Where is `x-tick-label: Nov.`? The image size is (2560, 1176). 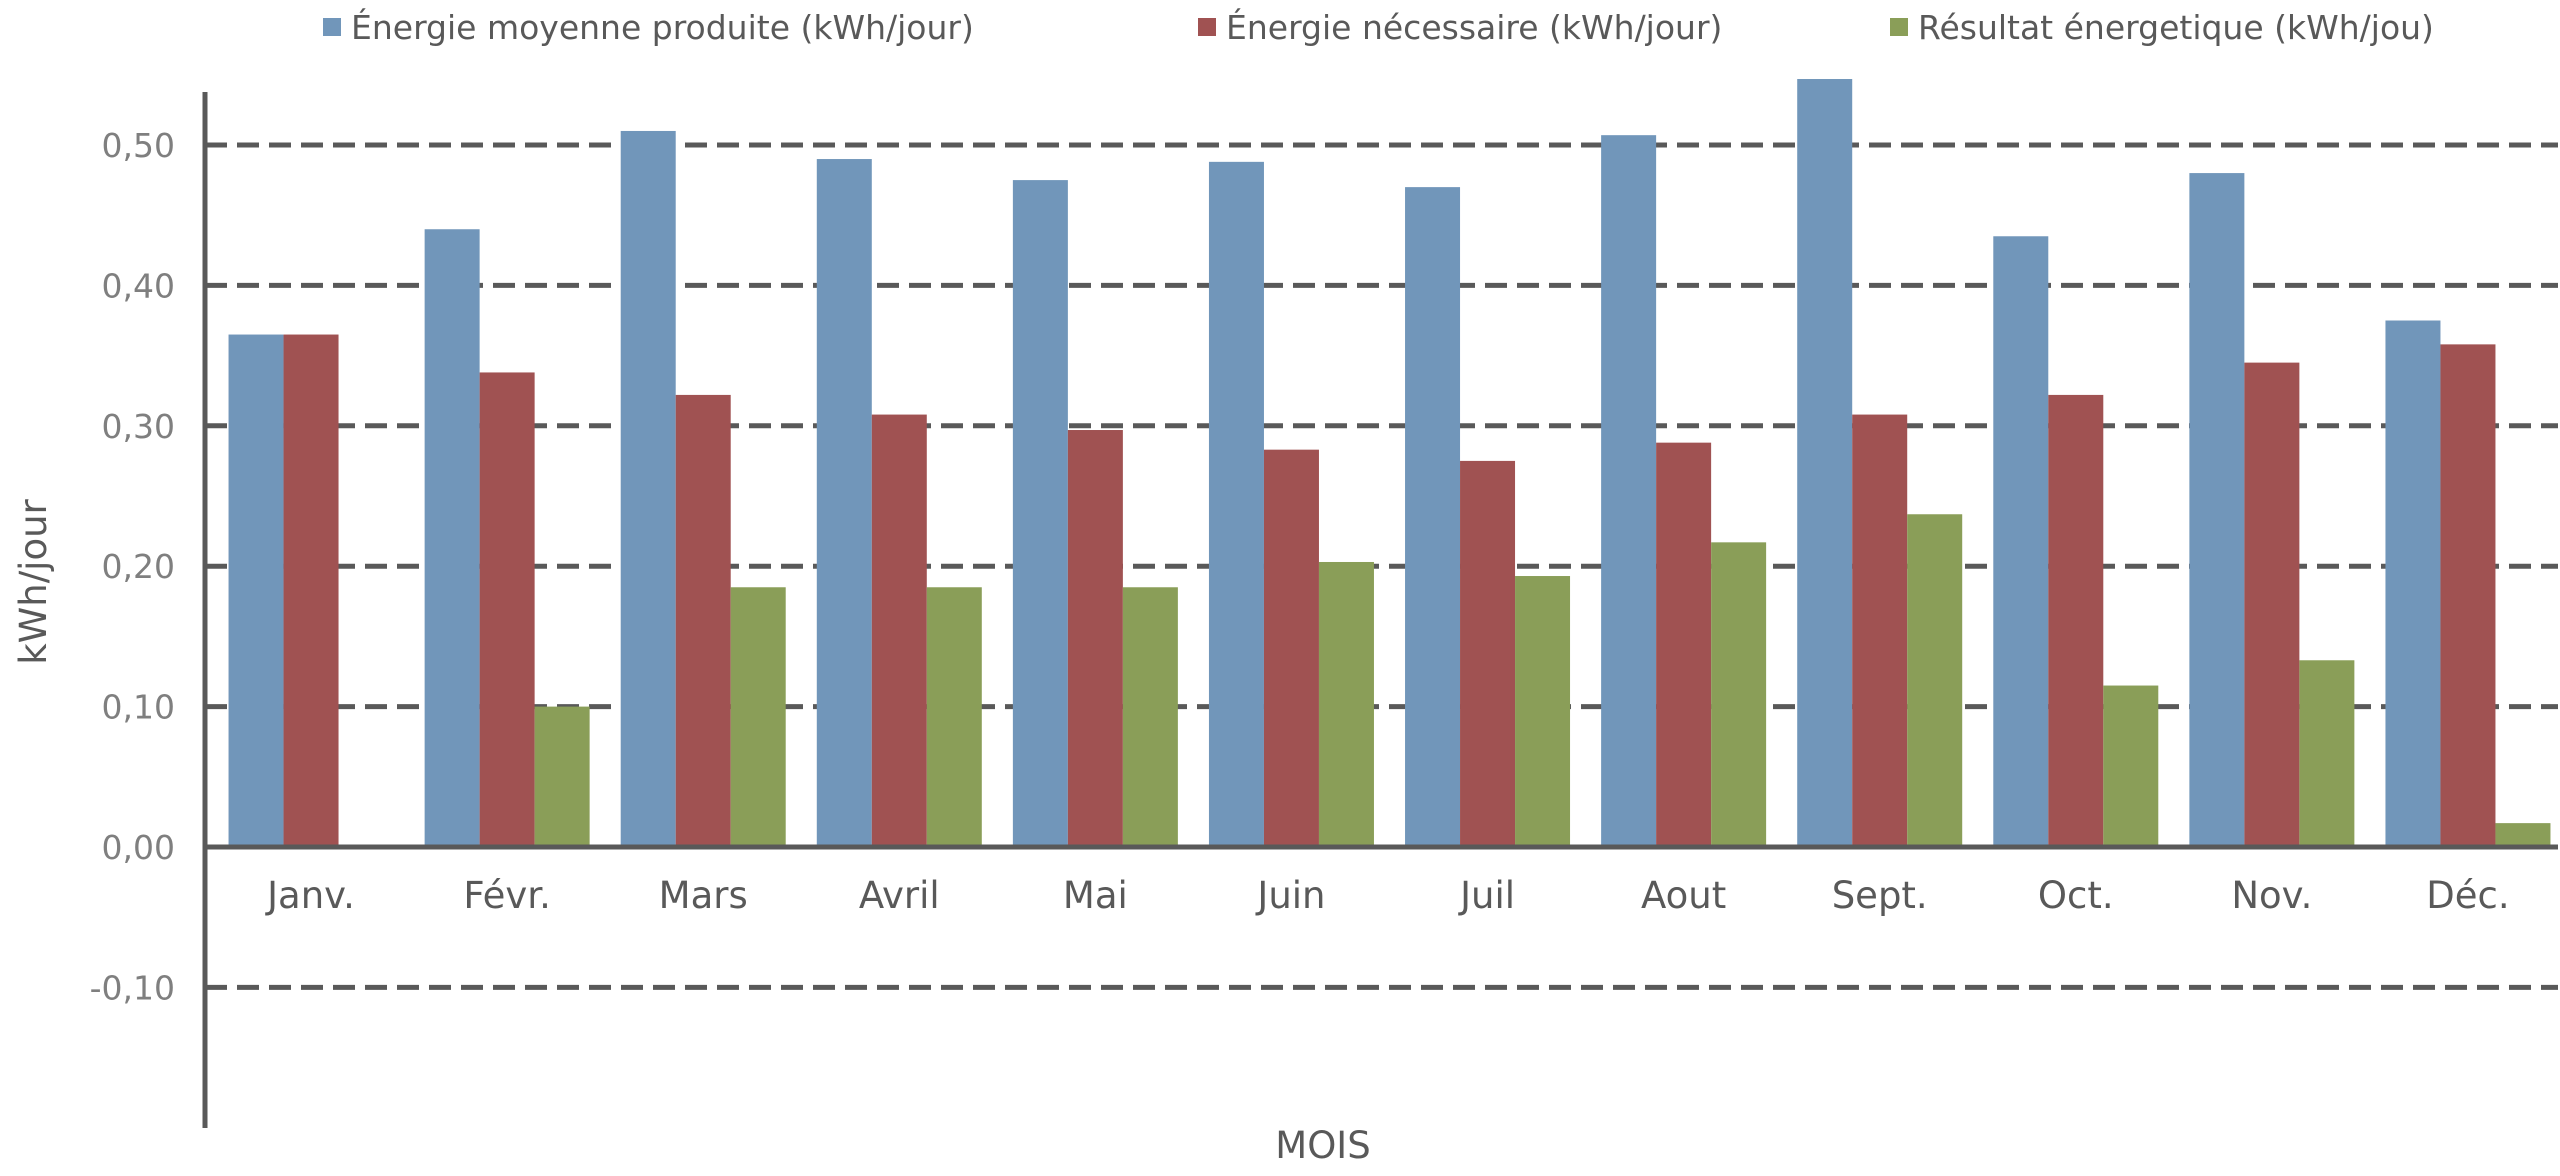 x-tick-label: Nov. is located at coordinates (2271, 895).